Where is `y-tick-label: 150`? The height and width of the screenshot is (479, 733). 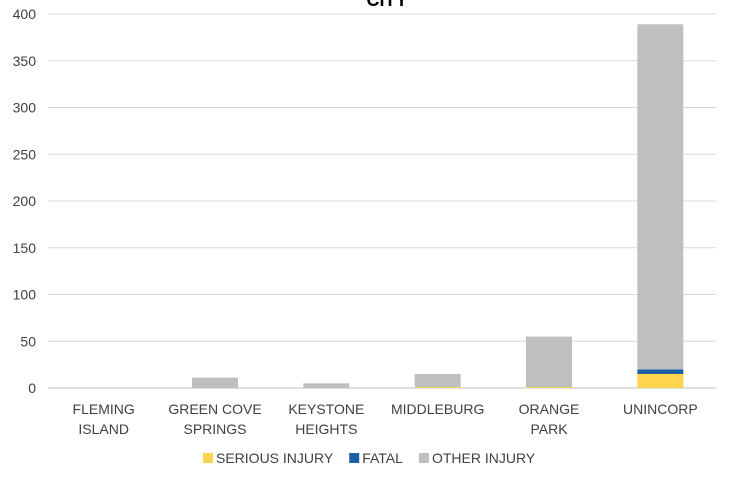
y-tick-label: 150 is located at coordinates (25, 248).